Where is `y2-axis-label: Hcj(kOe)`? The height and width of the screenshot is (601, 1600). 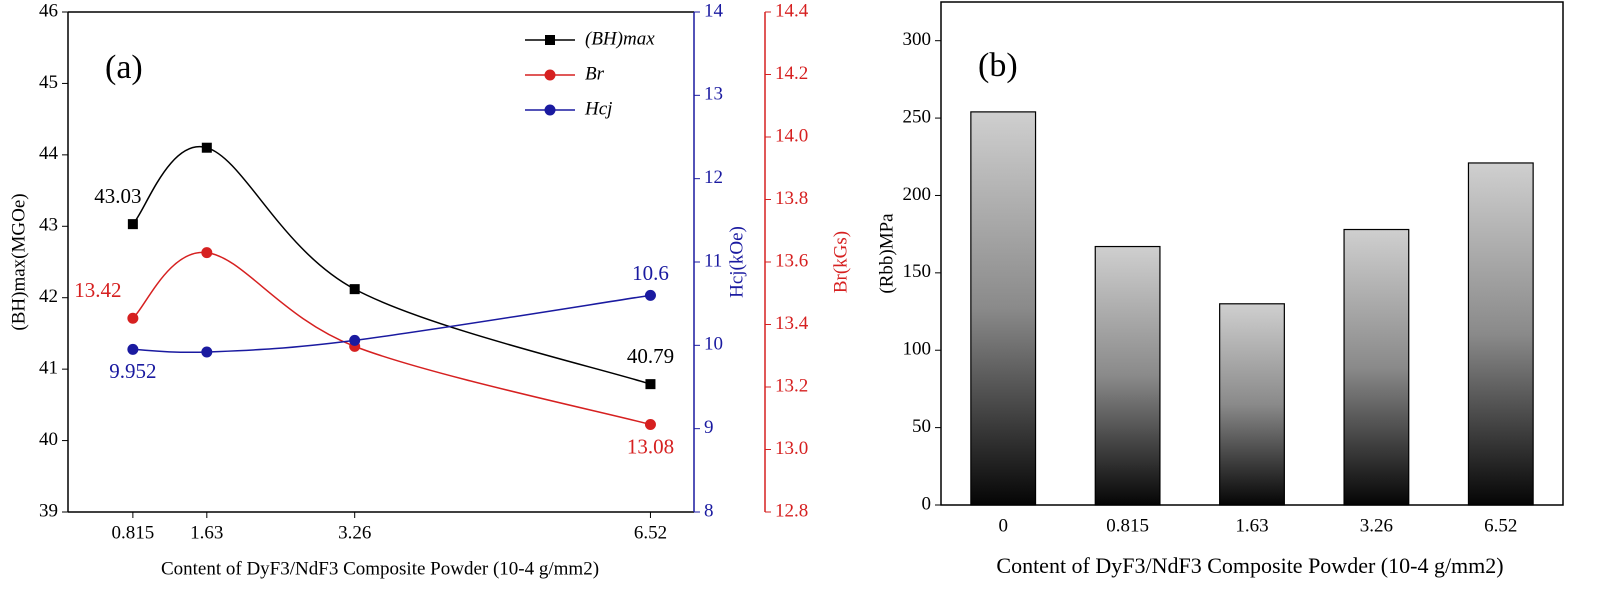 y2-axis-label: Hcj(kOe) is located at coordinates (736, 262).